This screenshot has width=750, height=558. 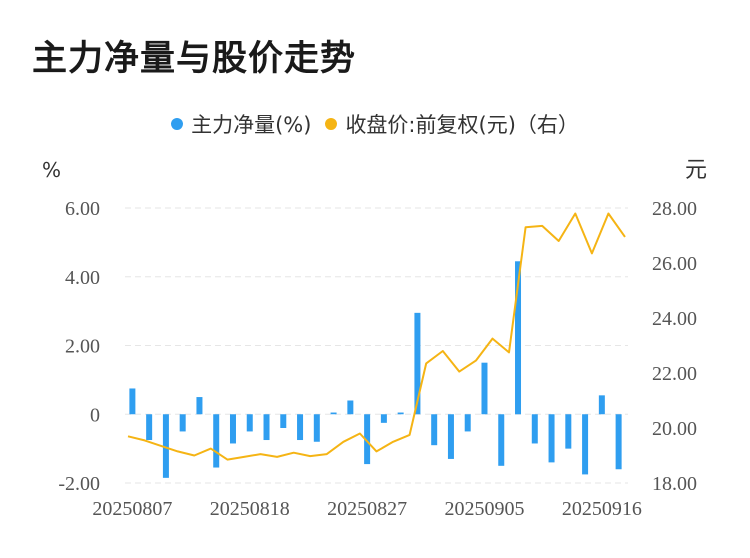 I want to click on legend-item-main-net: 主力净量(%), so click(x=241, y=124).